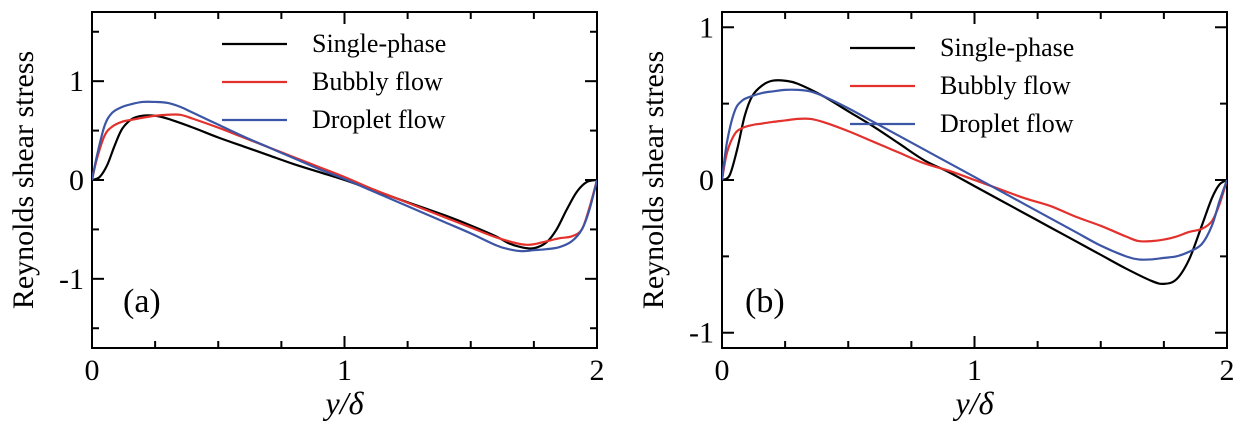 This screenshot has height=427, width=1242. Describe the element at coordinates (76, 180) in the screenshot. I see `panel-a-ytick-label: 0` at that location.